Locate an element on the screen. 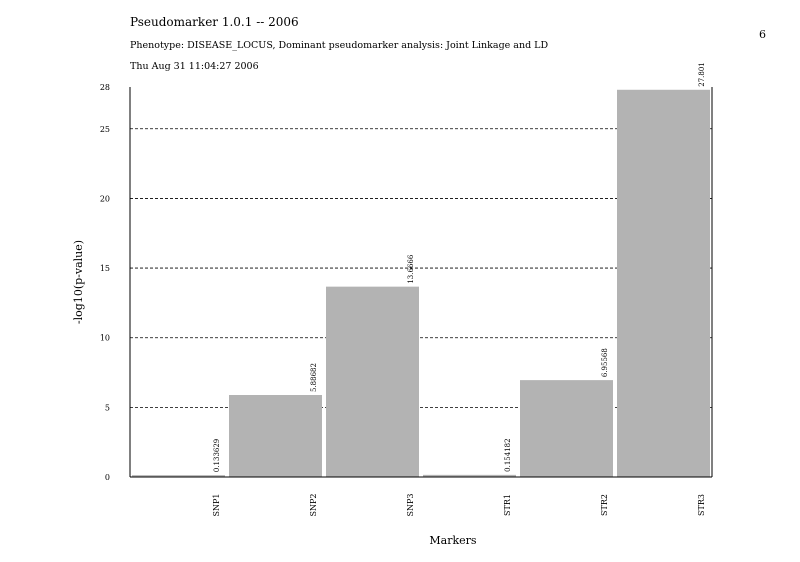 This screenshot has height=562, width=800. x-tick-label: STR2 is located at coordinates (604, 505).